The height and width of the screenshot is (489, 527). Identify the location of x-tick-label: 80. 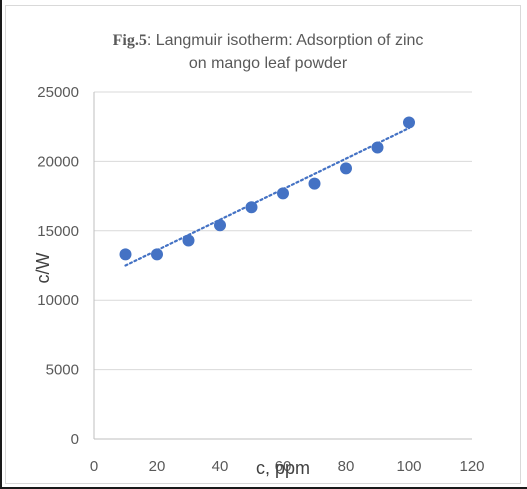
(346, 466).